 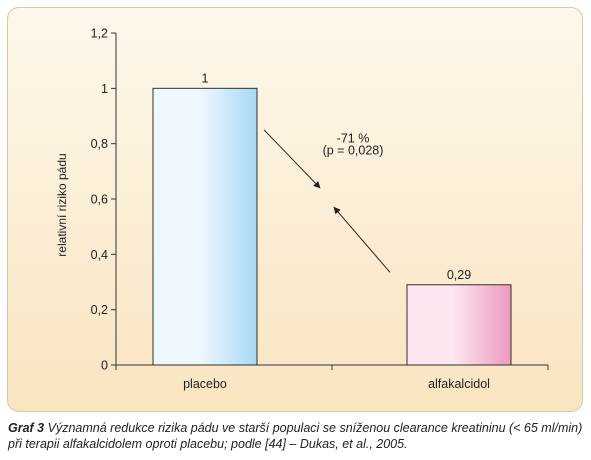 What do you see at coordinates (353, 151) in the screenshot?
I see `annotation-pvalue: (p = 0,028)` at bounding box center [353, 151].